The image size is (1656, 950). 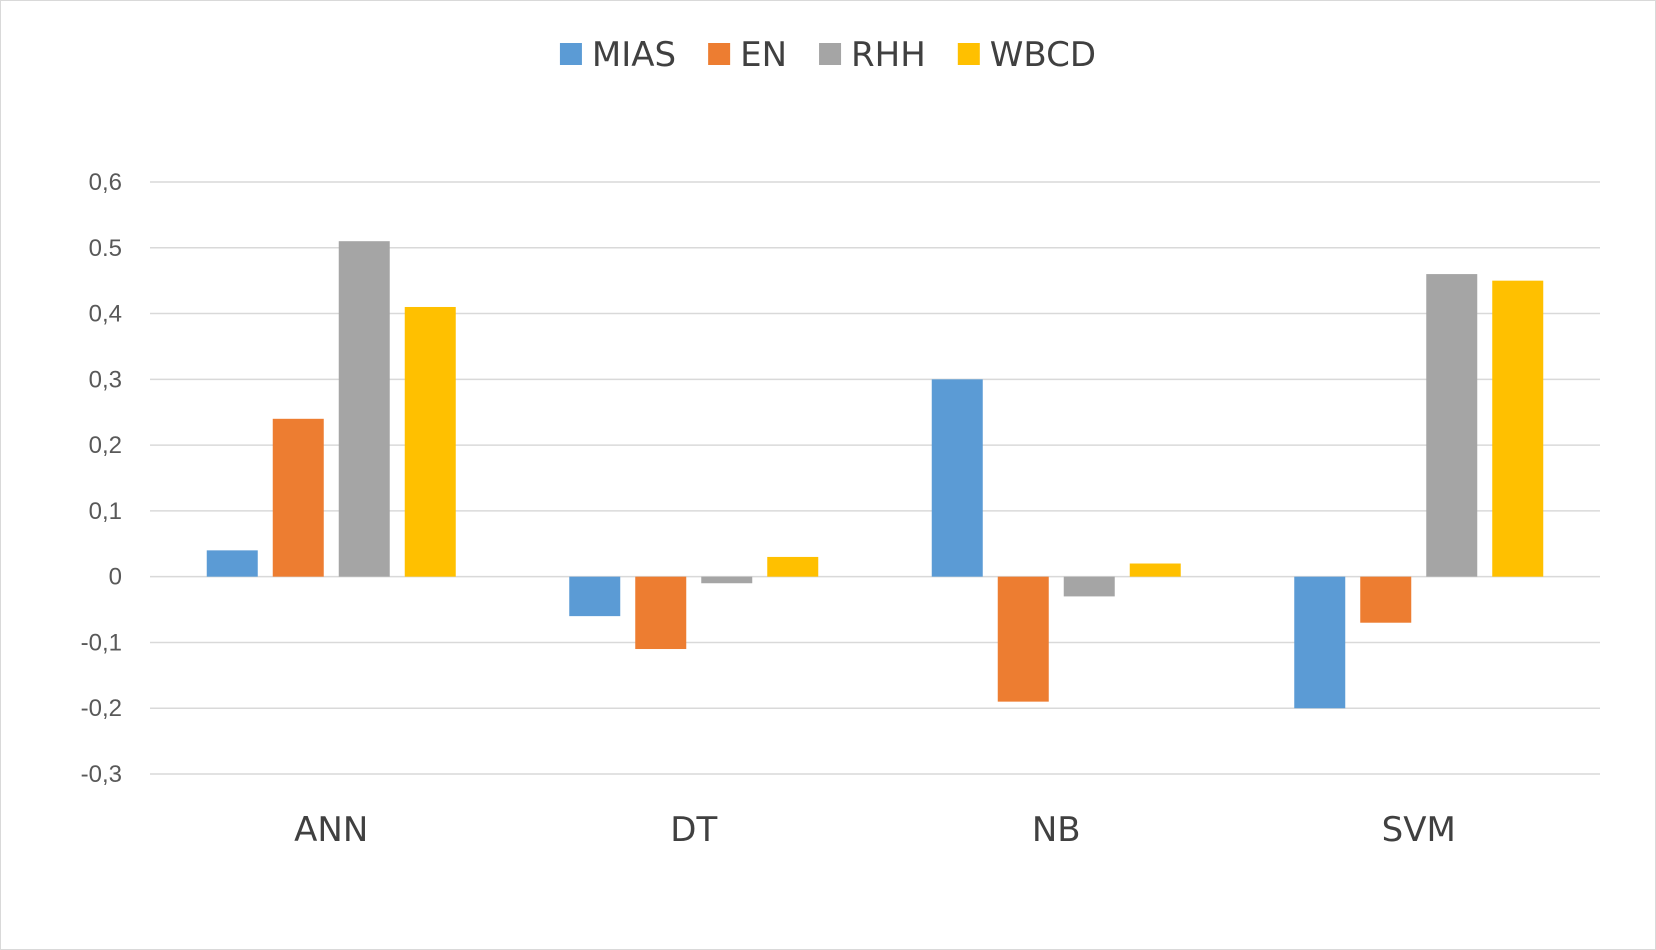 I want to click on x-category-label: NB, so click(x=1056, y=830).